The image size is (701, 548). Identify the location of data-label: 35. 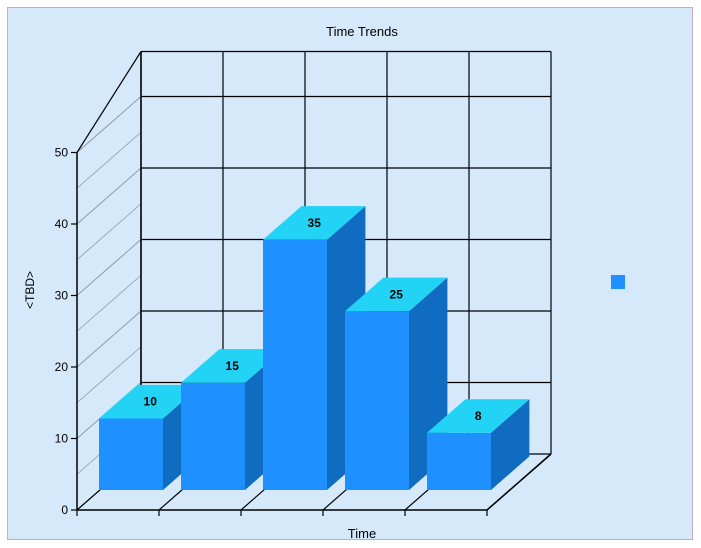
(315, 223).